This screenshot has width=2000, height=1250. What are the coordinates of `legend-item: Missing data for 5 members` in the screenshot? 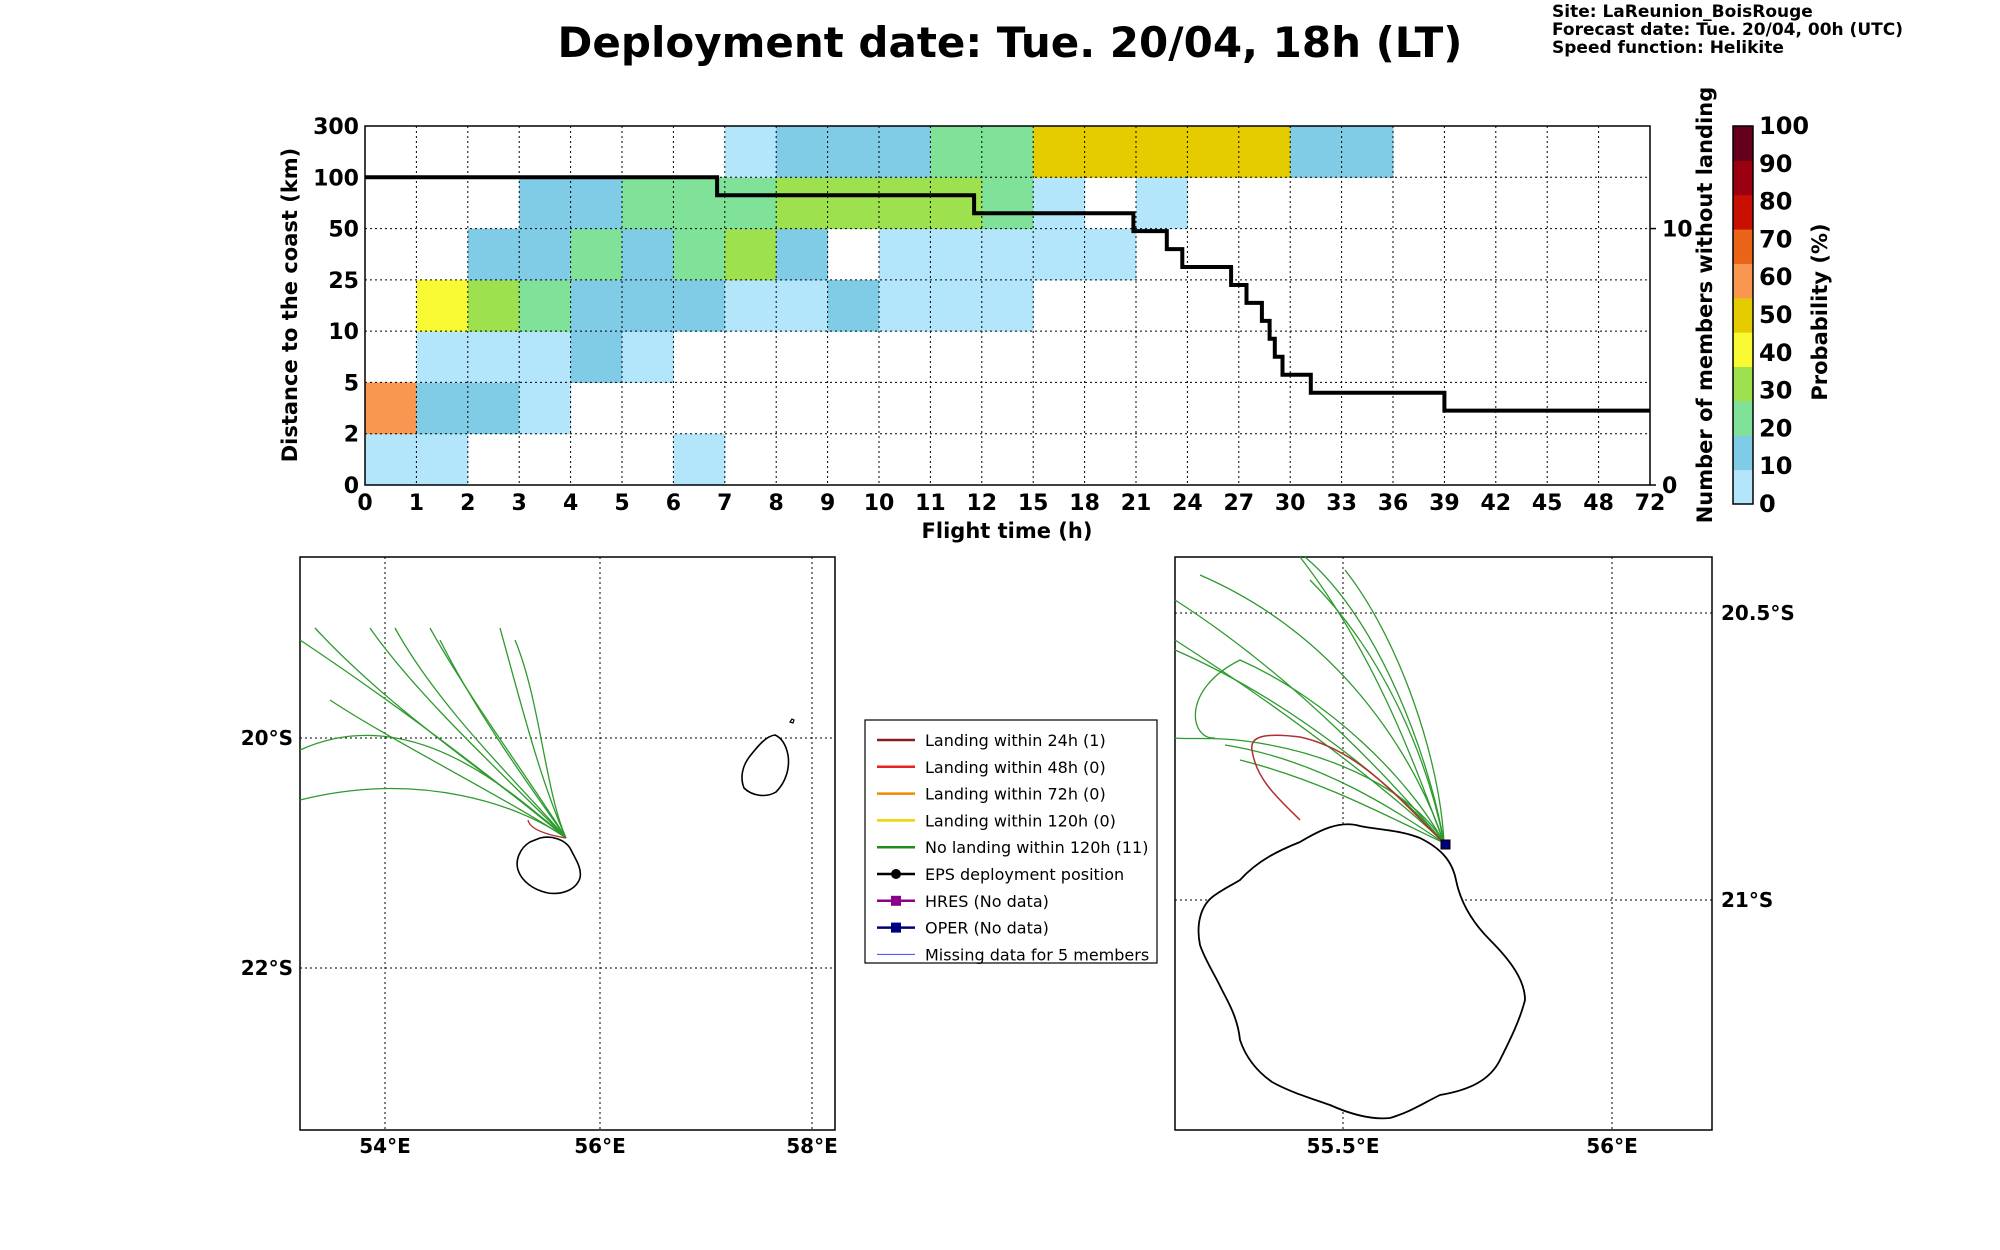 It's located at (1013, 954).